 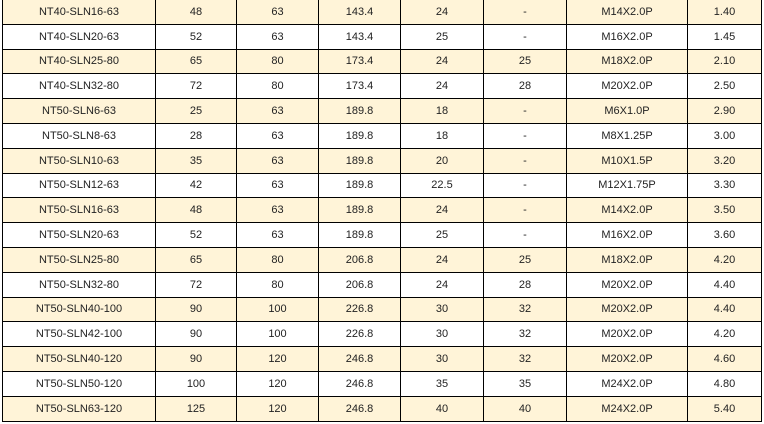 What do you see at coordinates (382, 259) in the screenshot?
I see `table-row: NT50-SLN25-80 65 80 206.8 24 25 M18X2.0P 4.20` at bounding box center [382, 259].